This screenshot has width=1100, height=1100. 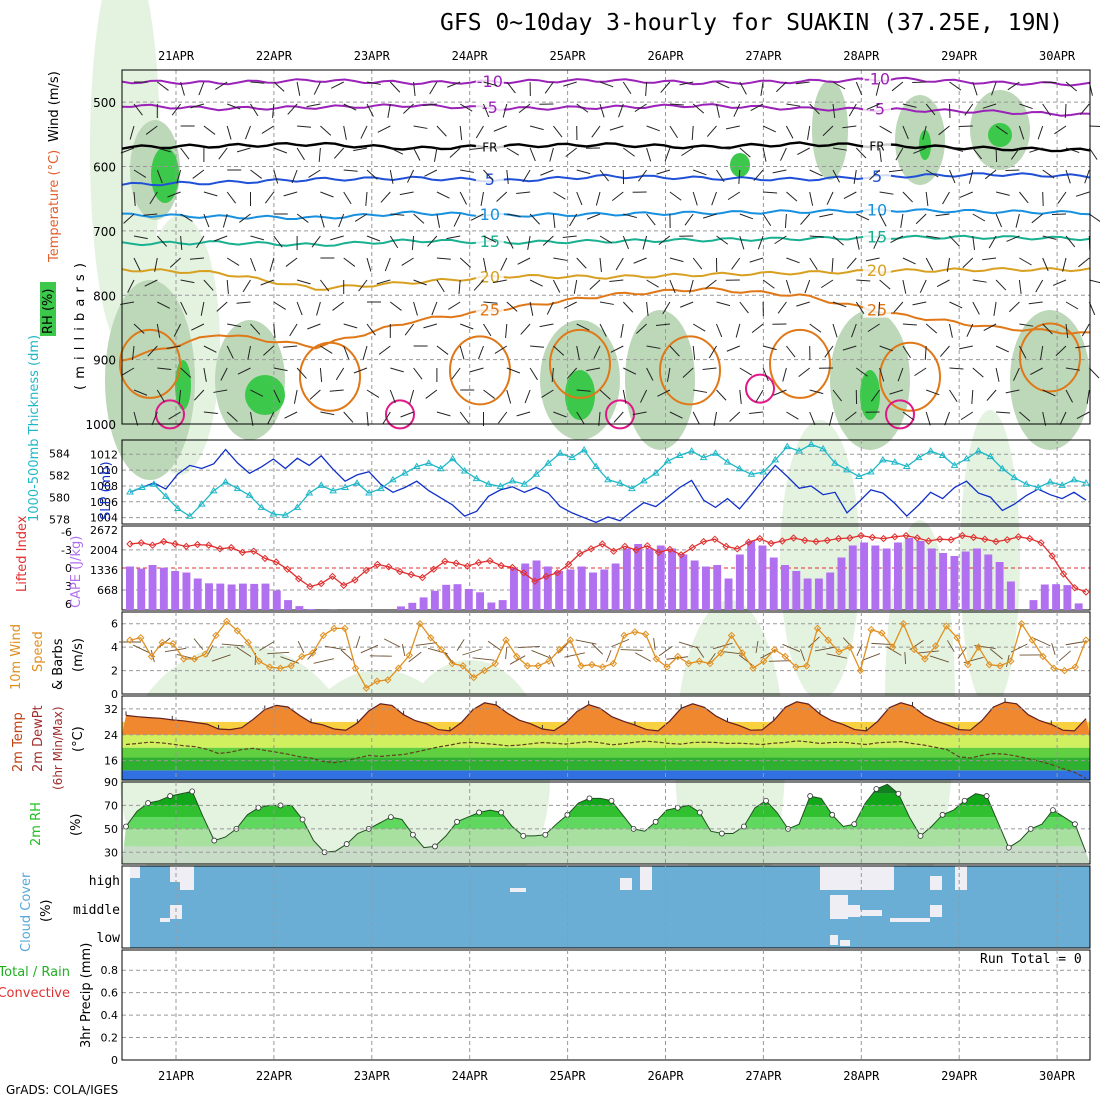 What do you see at coordinates (861, 1076) in the screenshot?
I see `date-label-bottom: 28APR` at bounding box center [861, 1076].